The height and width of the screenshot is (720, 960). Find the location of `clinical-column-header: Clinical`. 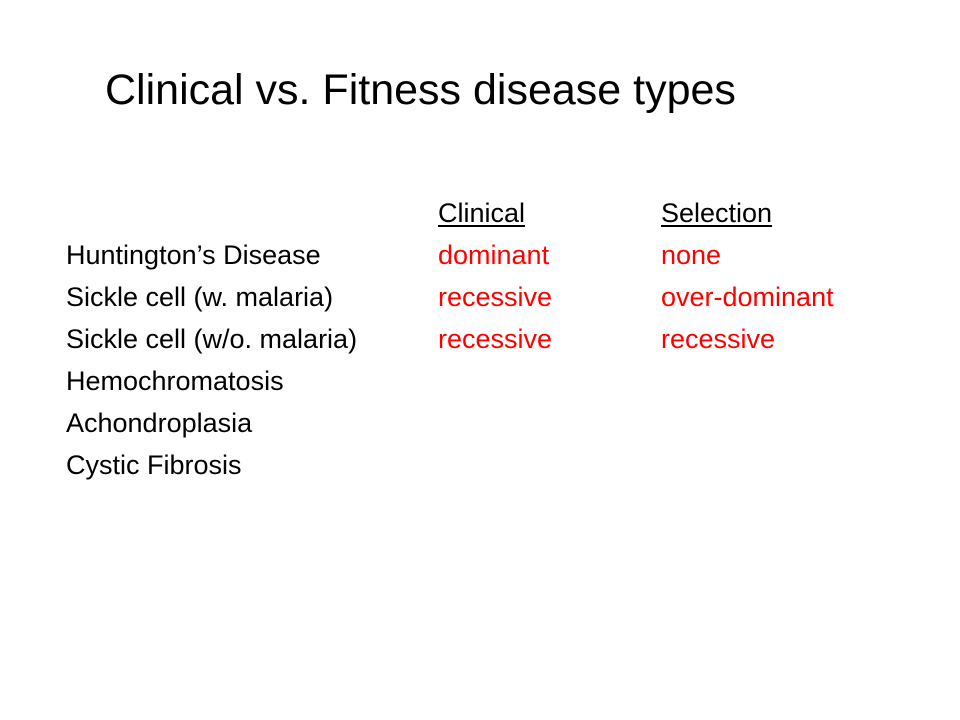

clinical-column-header: Clinical is located at coordinates (482, 213).